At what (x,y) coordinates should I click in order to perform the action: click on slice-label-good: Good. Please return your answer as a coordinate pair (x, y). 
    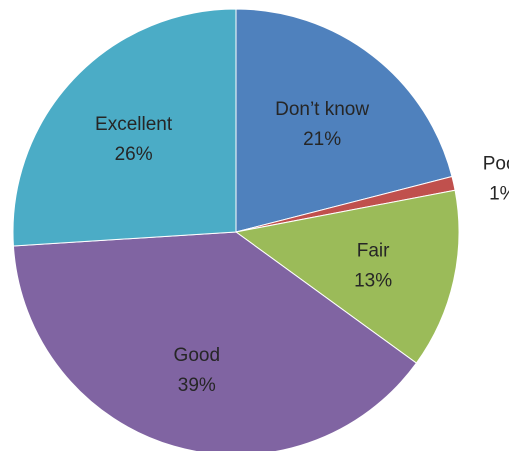
    Looking at the image, I should click on (197, 355).